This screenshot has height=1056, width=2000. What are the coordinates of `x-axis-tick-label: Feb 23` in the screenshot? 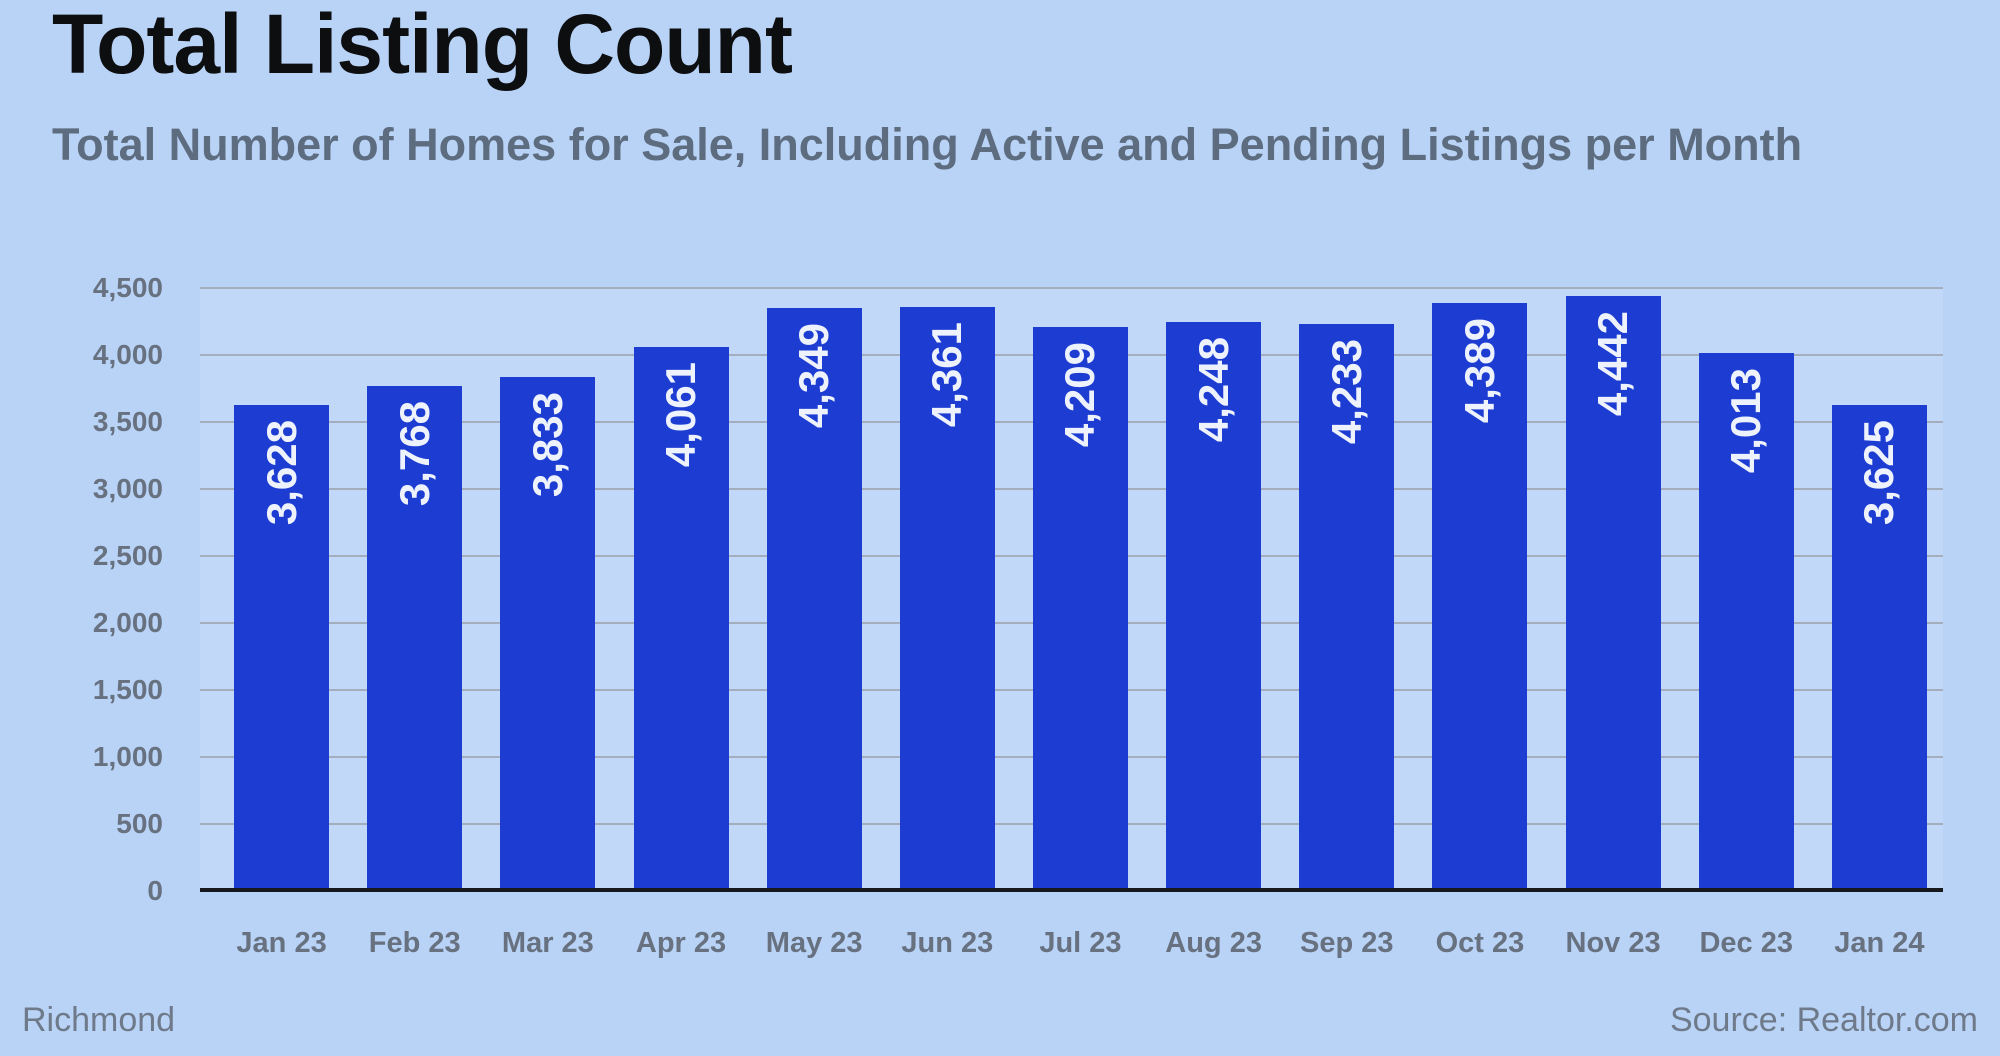 It's located at (414, 943).